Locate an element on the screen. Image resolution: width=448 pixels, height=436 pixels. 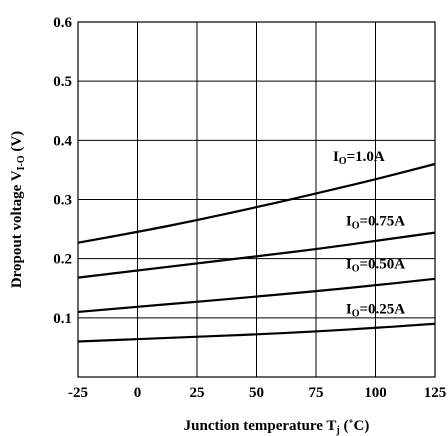
y-axis-title-main: Dropout voltage V is located at coordinates (17, 229).